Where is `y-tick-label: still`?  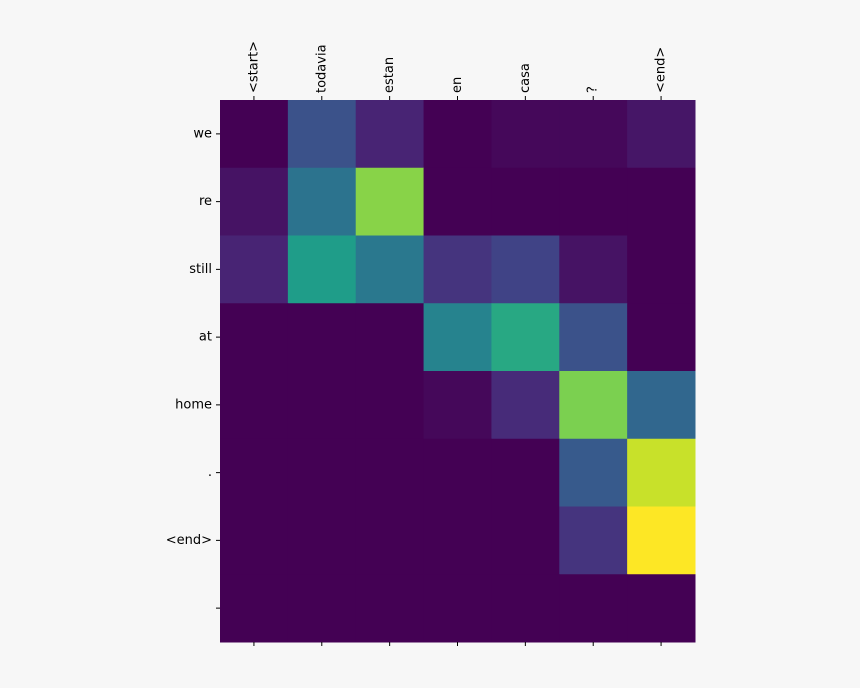
y-tick-label: still is located at coordinates (200, 269).